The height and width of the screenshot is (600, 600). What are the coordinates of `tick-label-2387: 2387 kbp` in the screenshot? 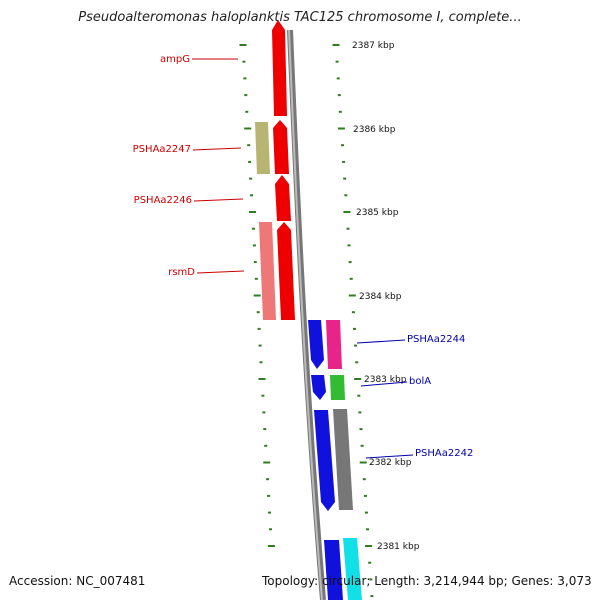 It's located at (373, 46).